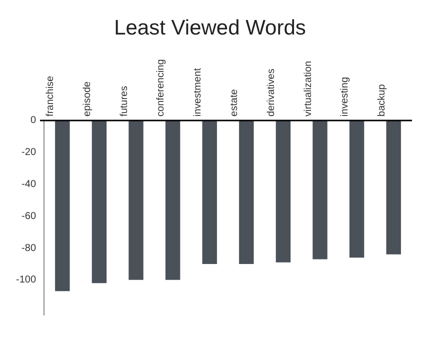 This screenshot has width=426, height=337. Describe the element at coordinates (198, 92) in the screenshot. I see `x-tick-label: investment` at that location.